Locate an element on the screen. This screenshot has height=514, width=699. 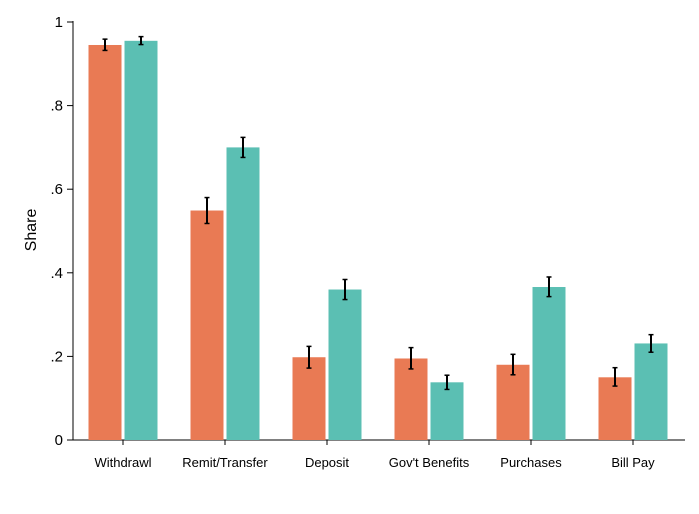
y-tick-label: .6 is located at coordinates (56, 189).